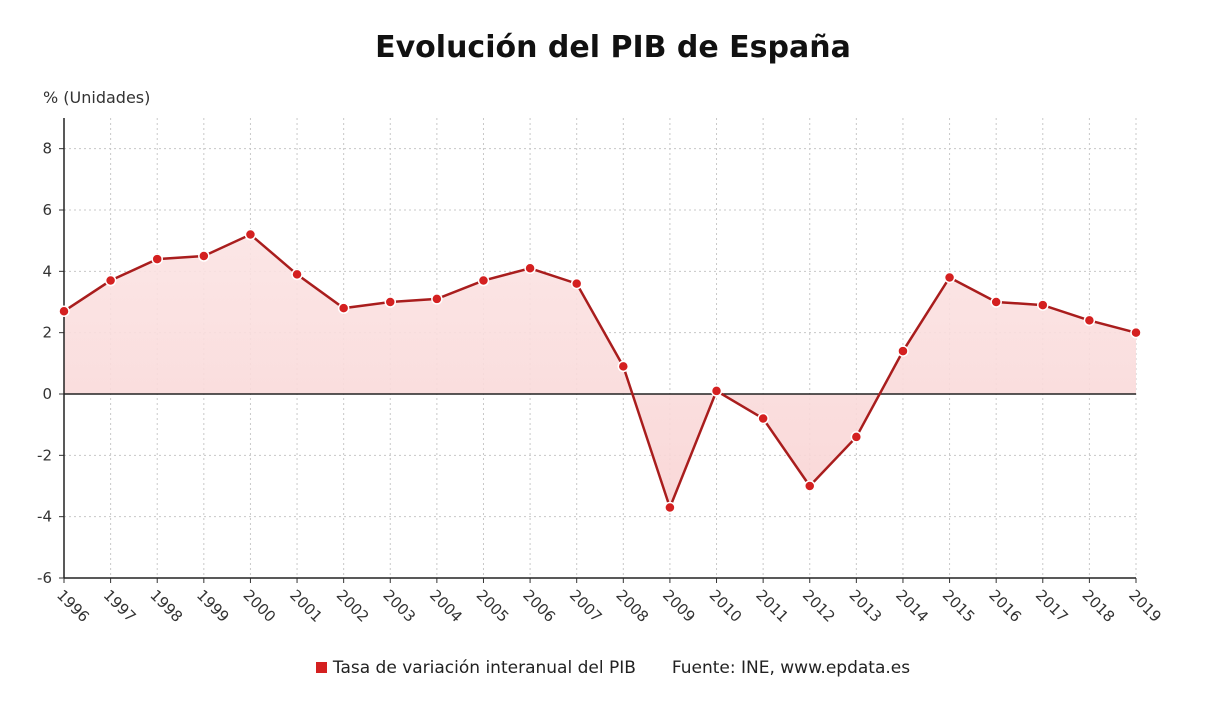  What do you see at coordinates (1005, 606) in the screenshot?
I see `x-tick-label: 2016` at bounding box center [1005, 606].